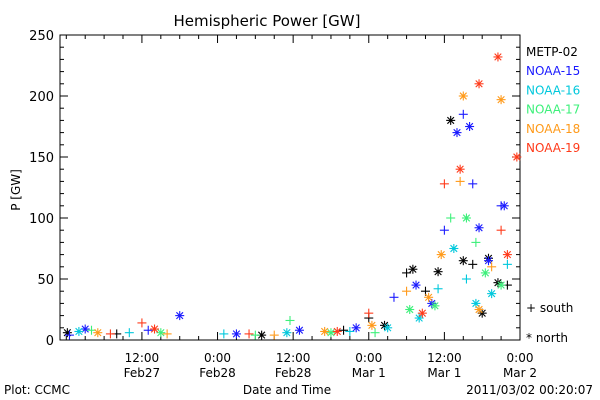 This screenshot has width=600, height=400. I want to click on plot-timestamp: 2011/03/02 00:20:07, so click(529, 390).